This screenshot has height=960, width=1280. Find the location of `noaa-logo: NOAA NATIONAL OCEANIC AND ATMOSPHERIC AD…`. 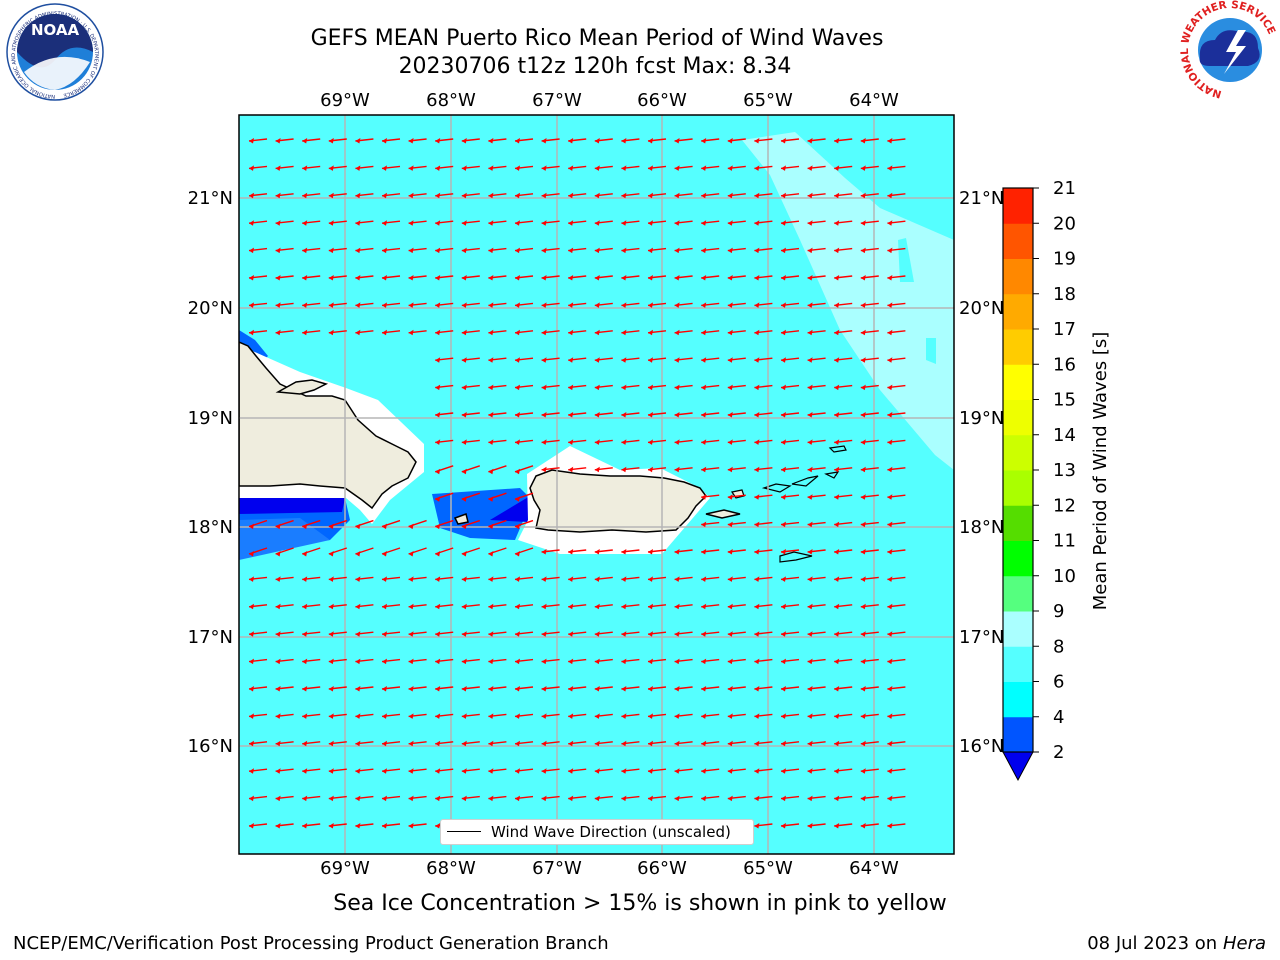

noaa-logo: NOAA NATIONAL OCEANIC AND ATMOSPHERIC AD… is located at coordinates (55, 52).